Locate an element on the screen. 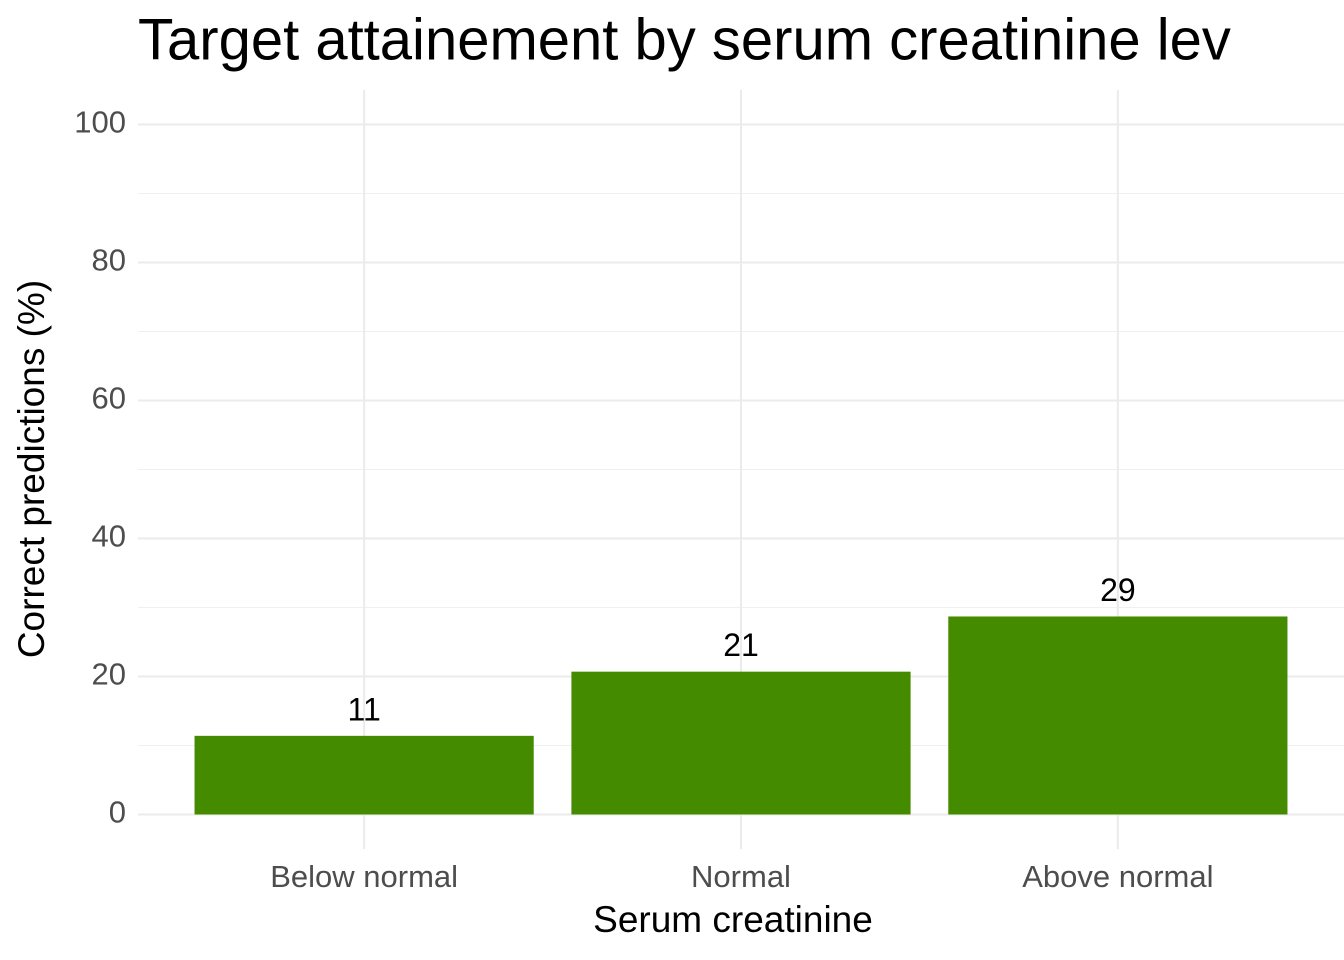  value-label: 11 is located at coordinates (364, 709).